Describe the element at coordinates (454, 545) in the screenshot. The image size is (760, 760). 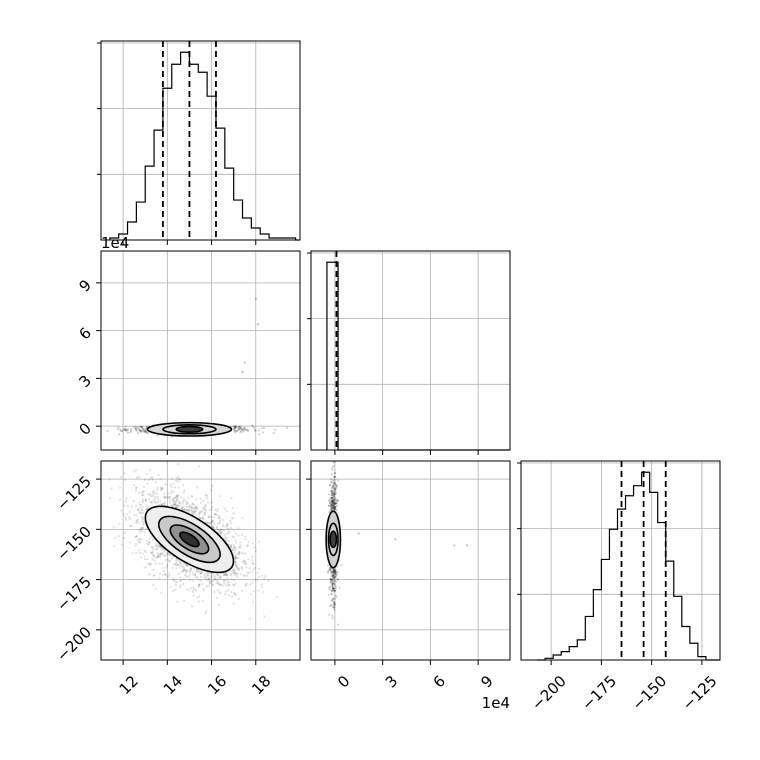
I see `outlier-point` at that location.